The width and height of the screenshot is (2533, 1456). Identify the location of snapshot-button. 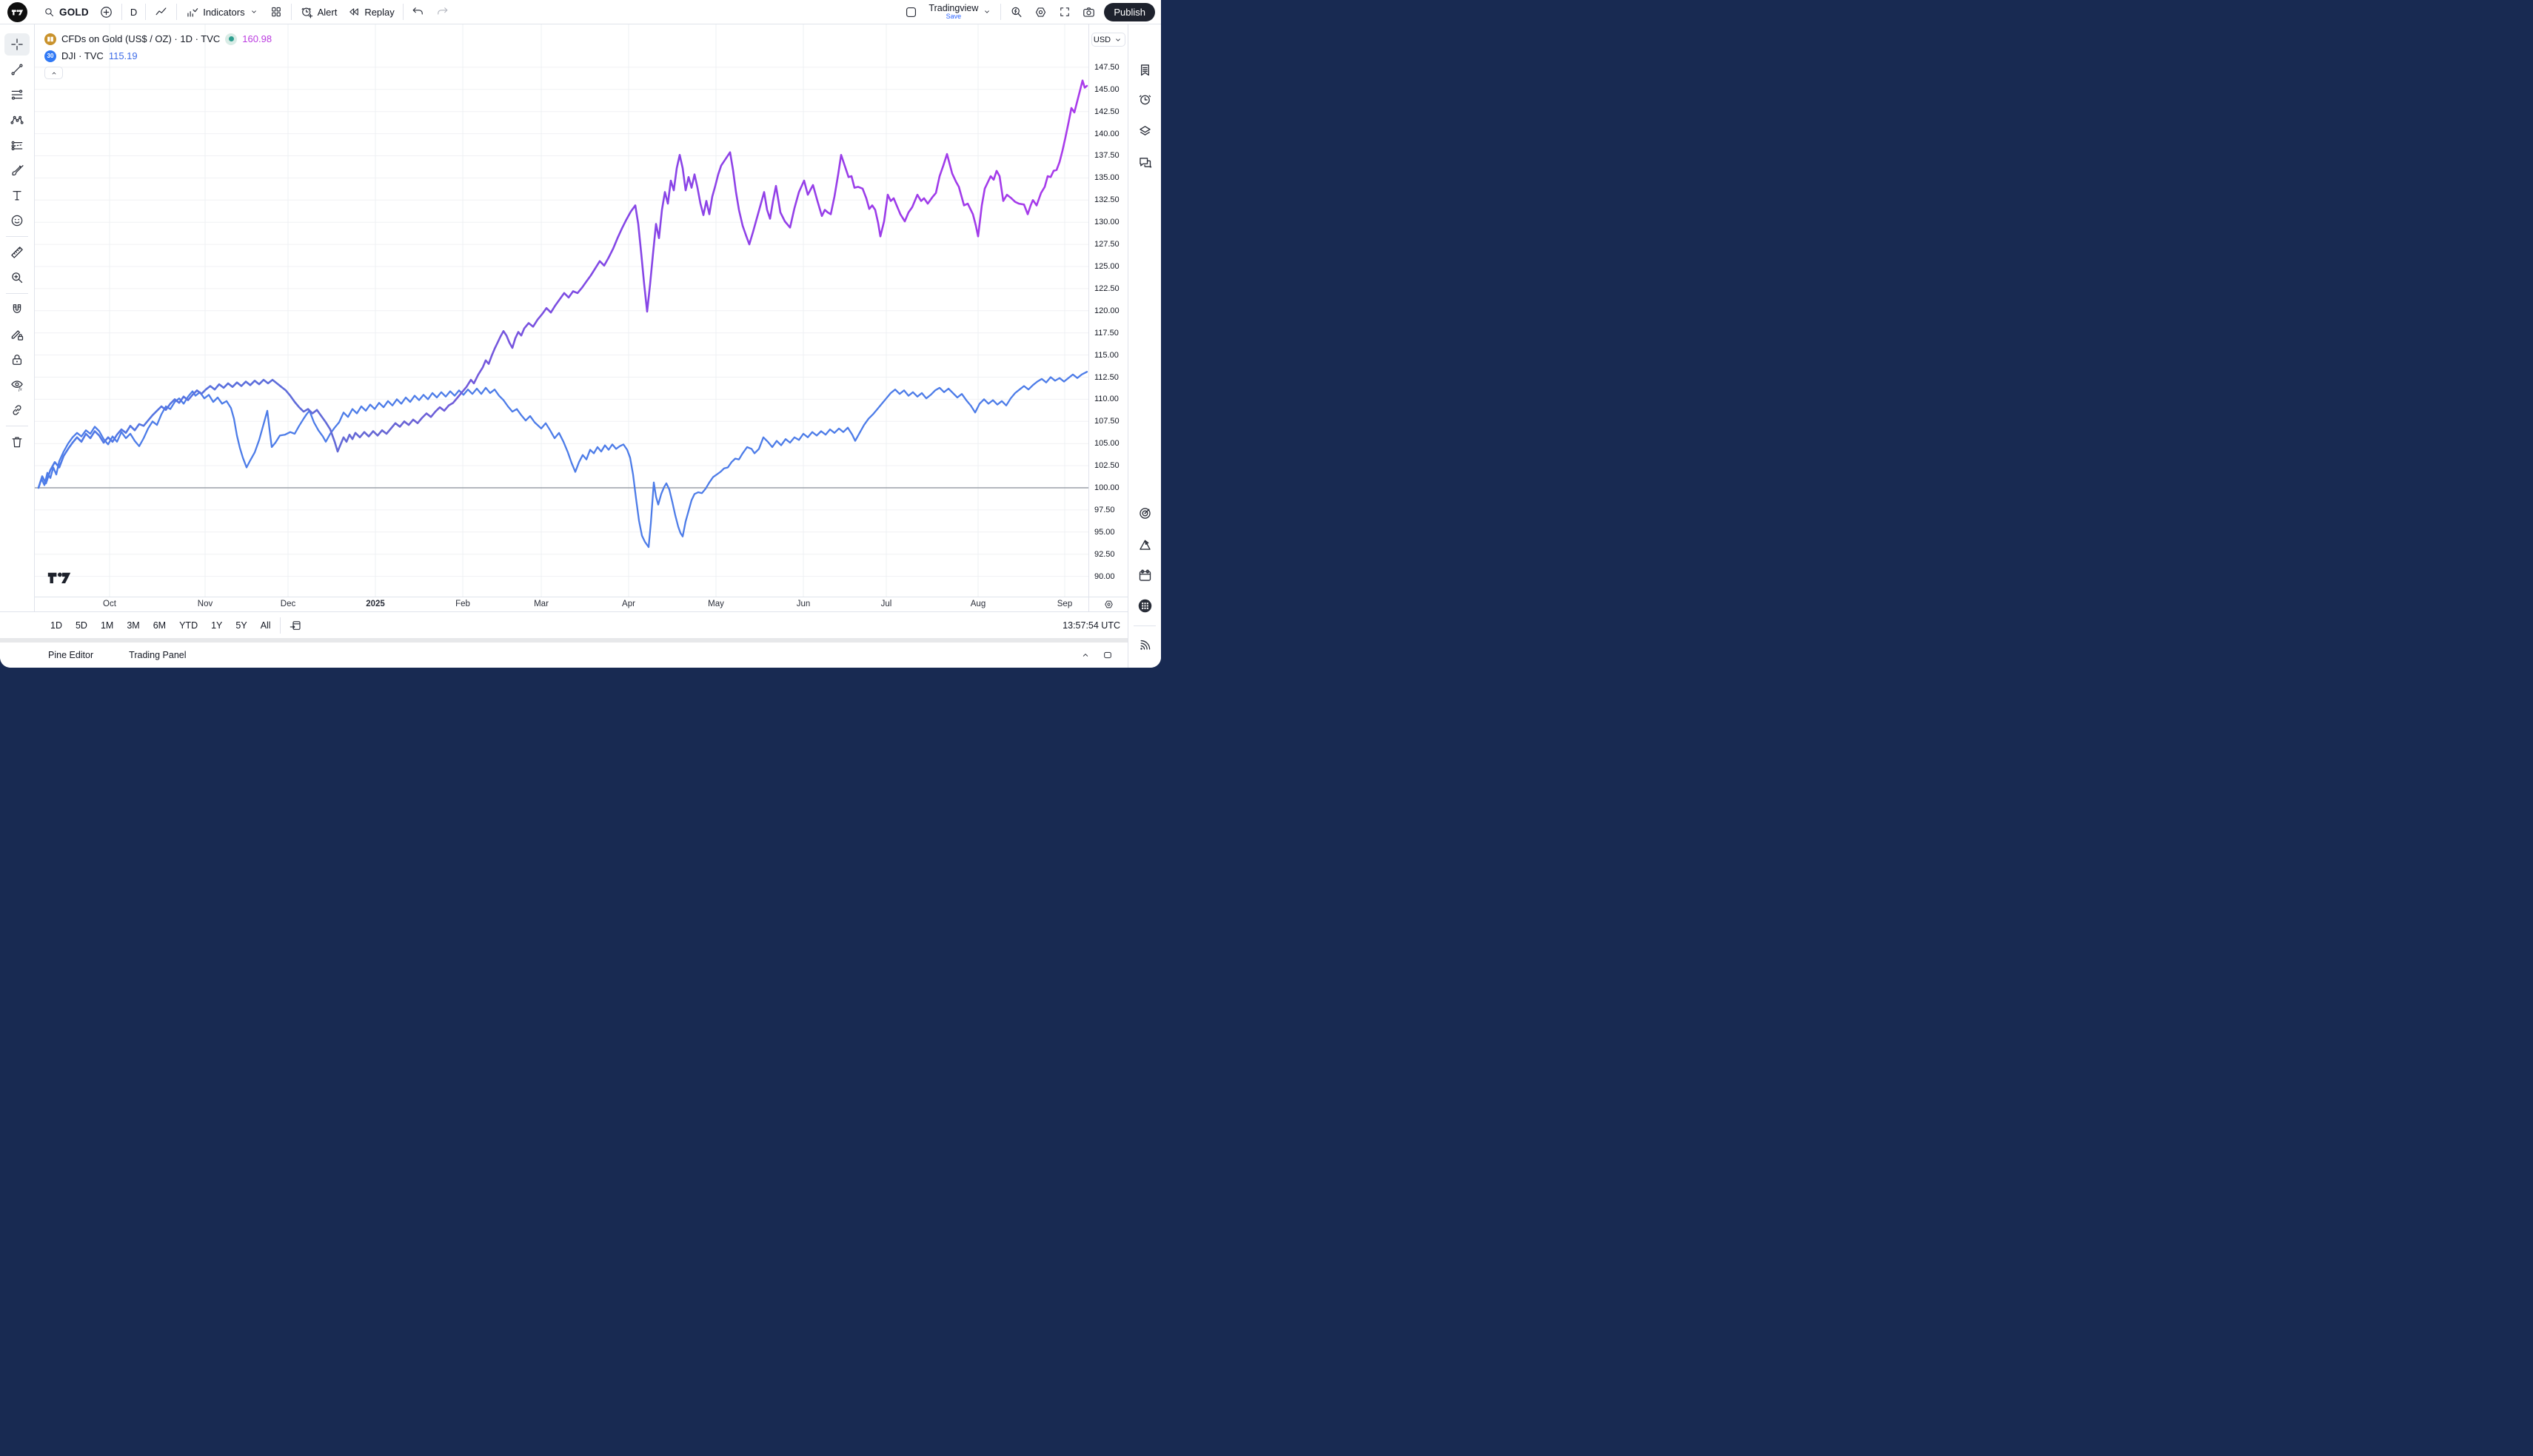
(1089, 11).